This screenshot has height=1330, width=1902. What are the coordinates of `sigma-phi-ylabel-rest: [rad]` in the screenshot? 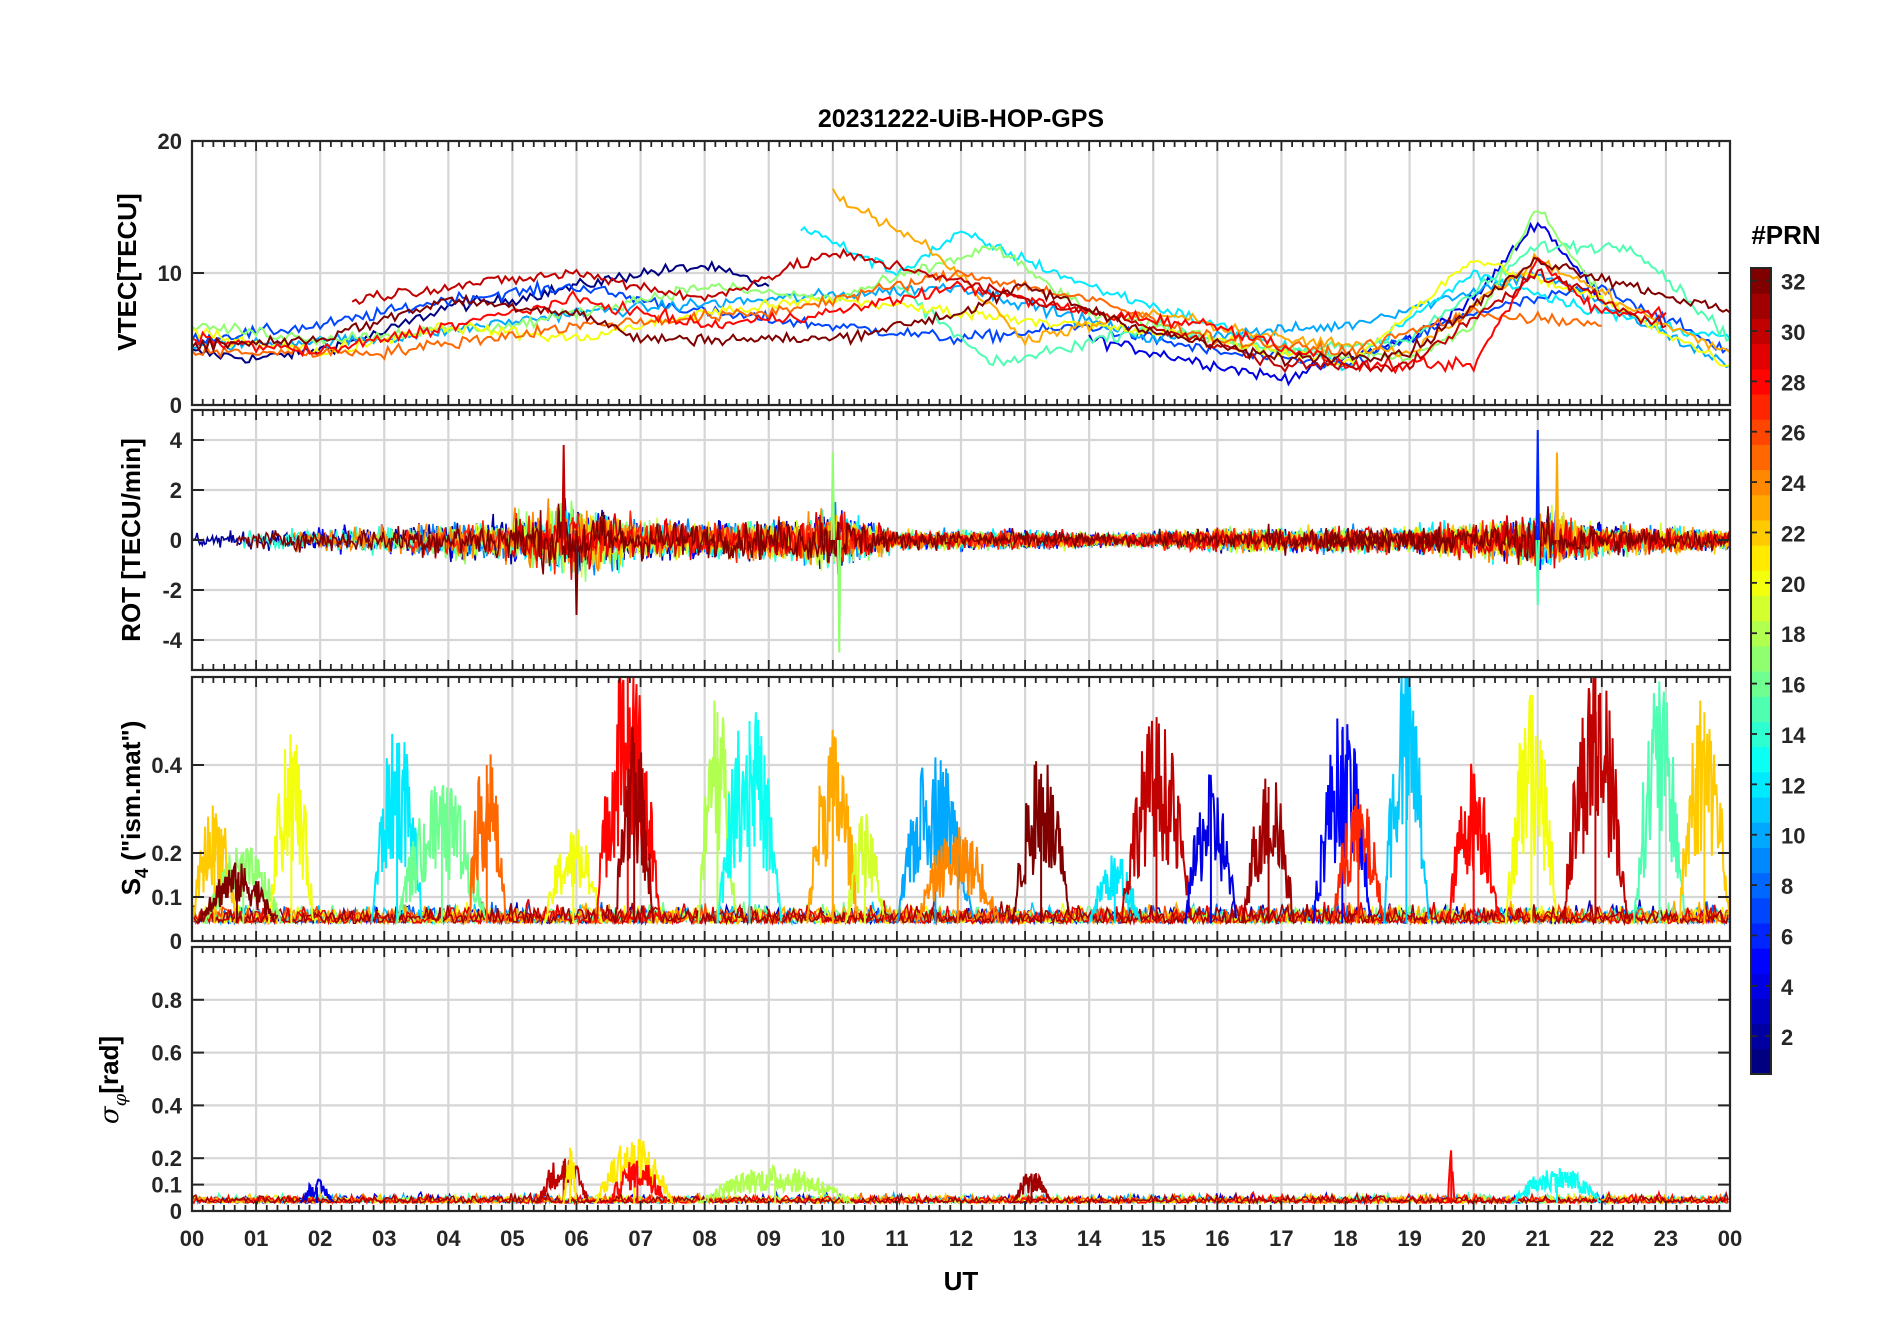 It's located at (109, 1065).